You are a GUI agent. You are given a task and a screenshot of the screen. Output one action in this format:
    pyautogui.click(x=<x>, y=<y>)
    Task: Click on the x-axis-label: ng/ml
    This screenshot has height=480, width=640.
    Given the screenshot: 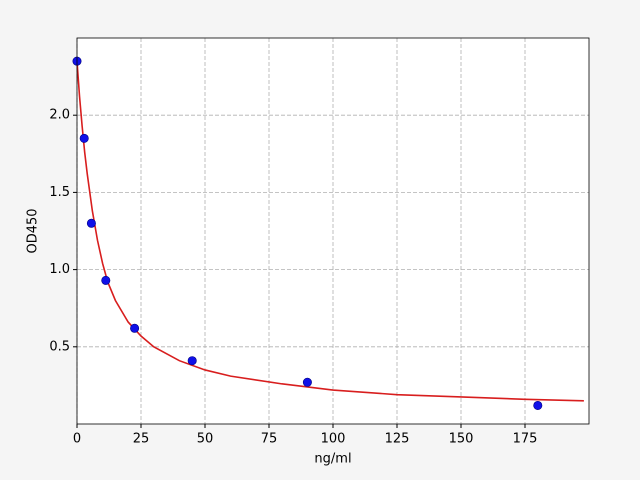 What is the action you would take?
    pyautogui.click(x=332, y=459)
    